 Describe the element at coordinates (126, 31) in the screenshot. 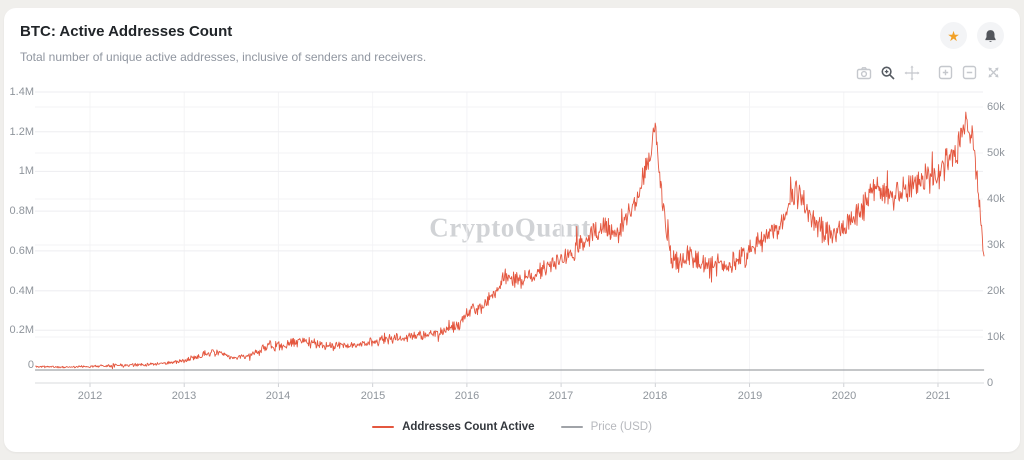

I see `page-title: BTC: Active Addresses Count` at that location.